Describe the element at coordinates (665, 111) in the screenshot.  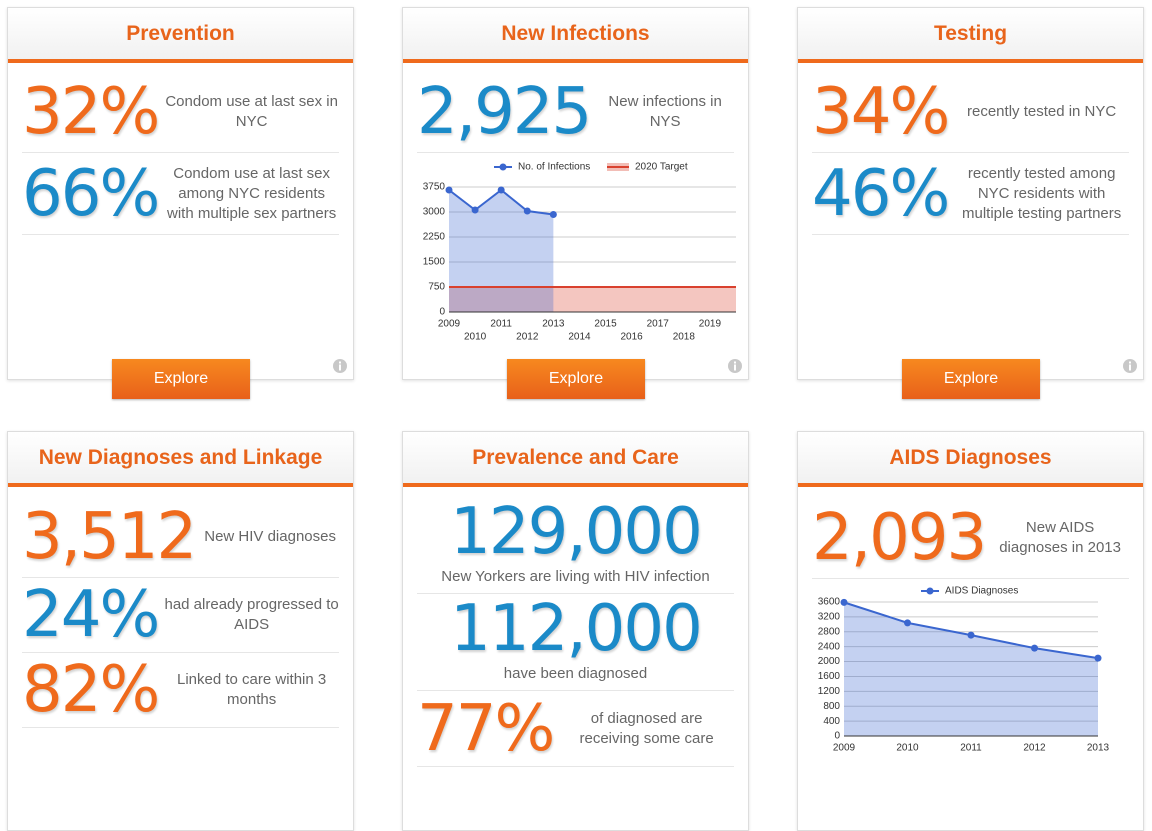
I see `stat-text: New infections in NYS` at that location.